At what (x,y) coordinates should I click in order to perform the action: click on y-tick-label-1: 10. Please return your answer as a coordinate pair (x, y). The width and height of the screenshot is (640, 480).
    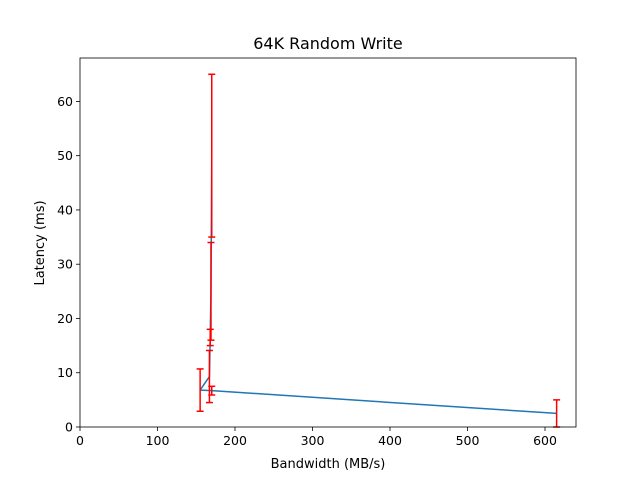
    Looking at the image, I should click on (65, 372).